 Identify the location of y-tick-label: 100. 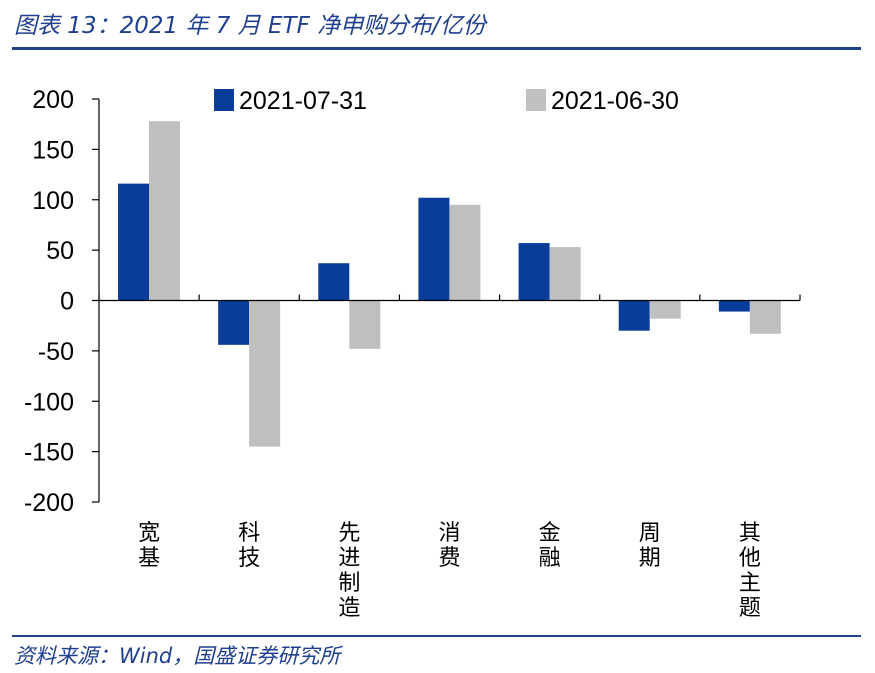
(53, 201).